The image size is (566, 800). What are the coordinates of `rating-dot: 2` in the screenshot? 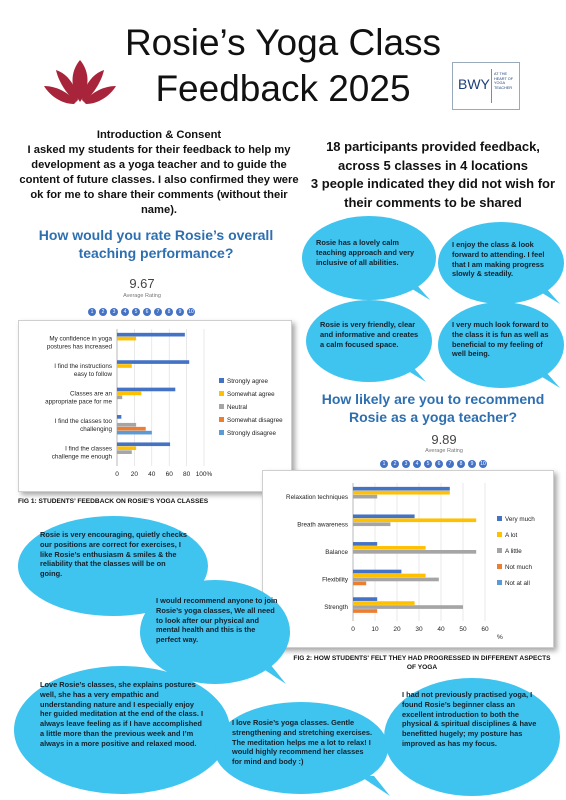 It's located at (395, 464).